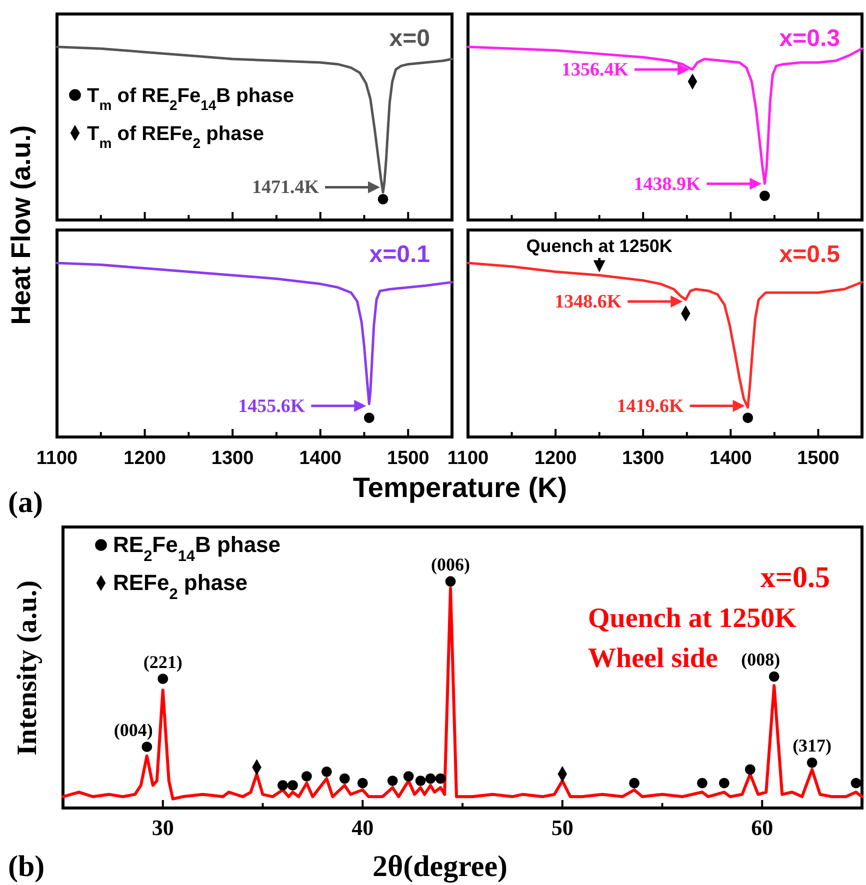 This screenshot has width=866, height=885. Describe the element at coordinates (588, 301) in the screenshot. I see `annotation: 1348.6K` at that location.